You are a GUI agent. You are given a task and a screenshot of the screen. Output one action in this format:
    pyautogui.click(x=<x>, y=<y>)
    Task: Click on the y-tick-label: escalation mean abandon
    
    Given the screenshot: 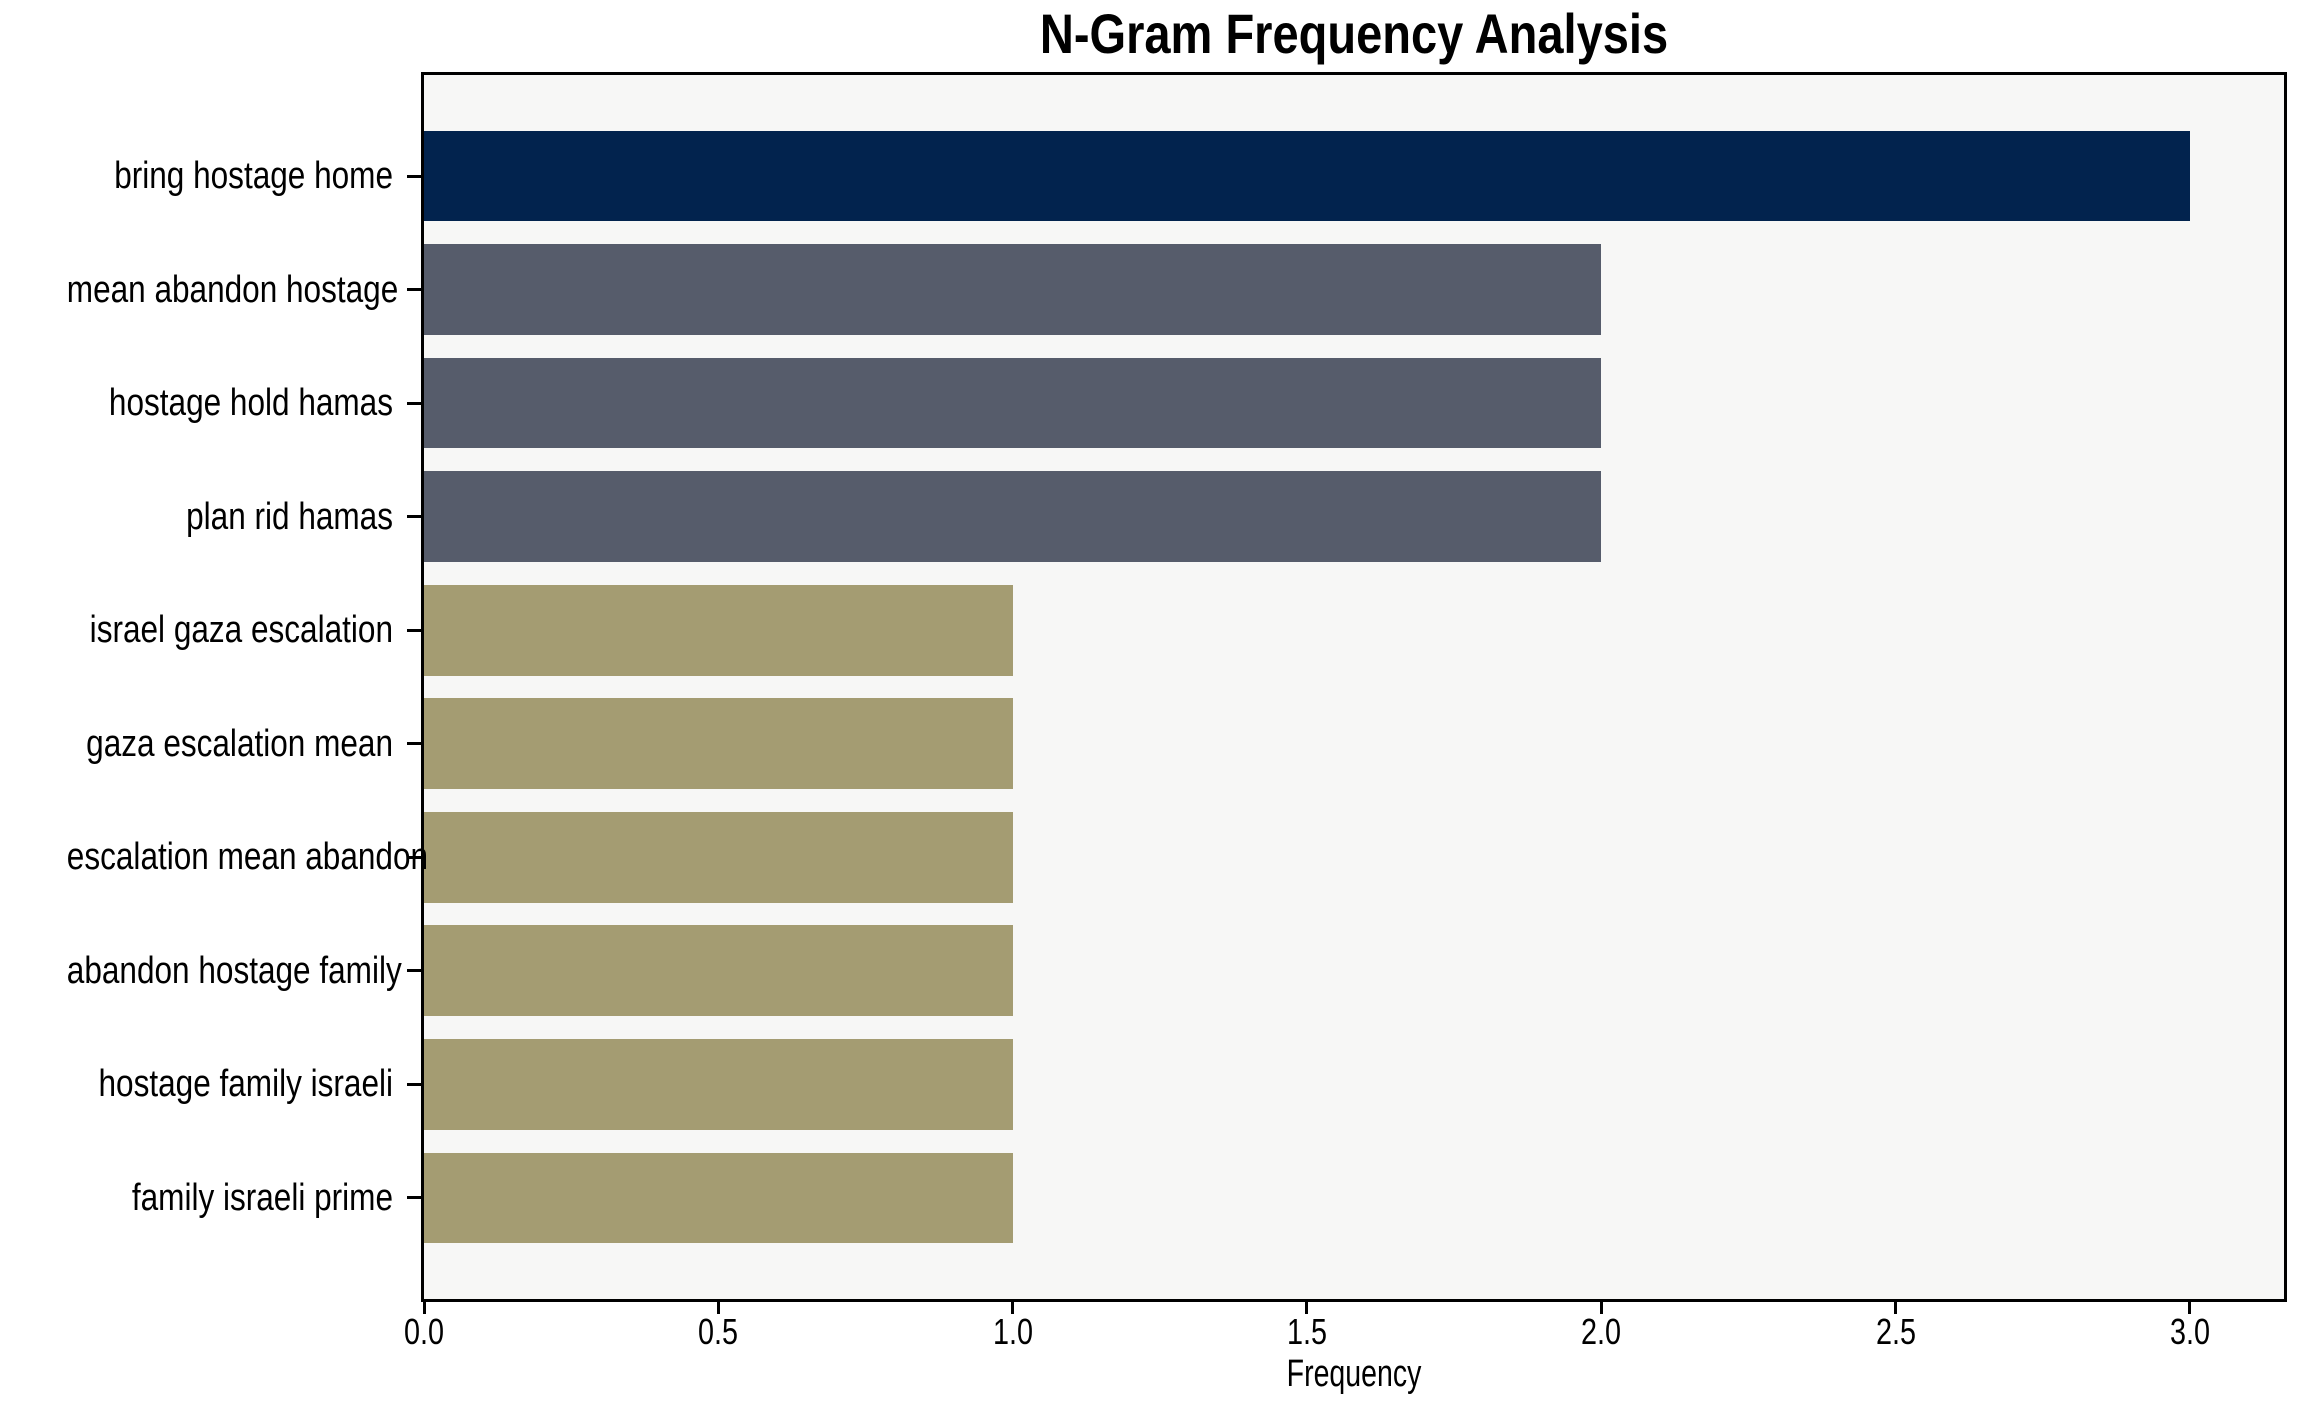 What is the action you would take?
    pyautogui.click(x=247, y=857)
    